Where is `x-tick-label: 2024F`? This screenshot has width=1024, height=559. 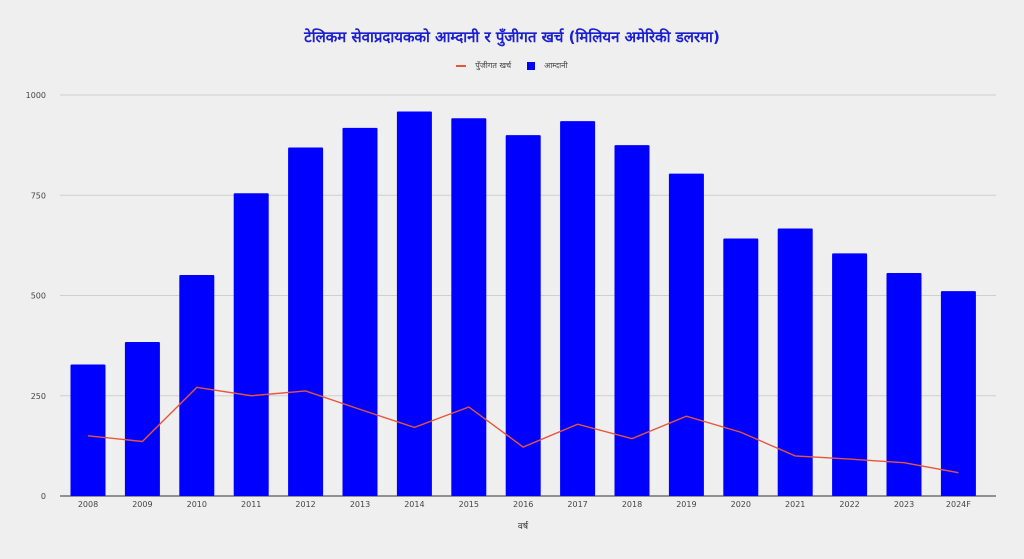
x-tick-label: 2024F is located at coordinates (958, 504).